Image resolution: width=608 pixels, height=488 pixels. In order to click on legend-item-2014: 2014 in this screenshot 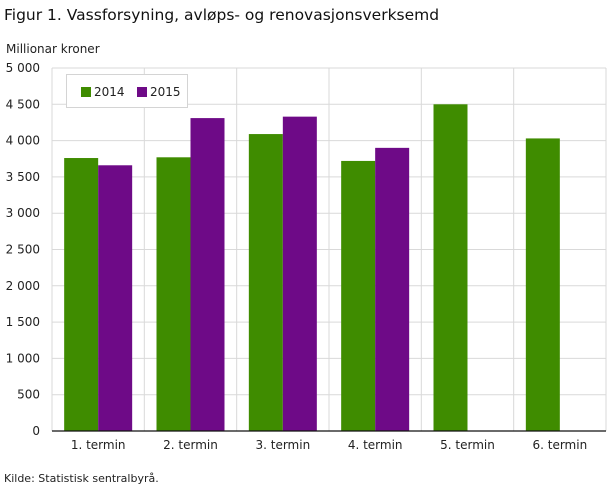, I will do `click(103, 92)`.